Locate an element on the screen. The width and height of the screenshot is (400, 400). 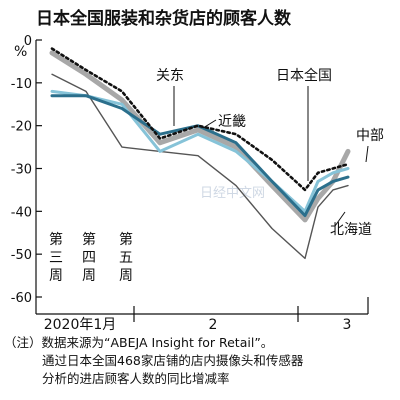
week-label-char: 四 is located at coordinates (89, 258).